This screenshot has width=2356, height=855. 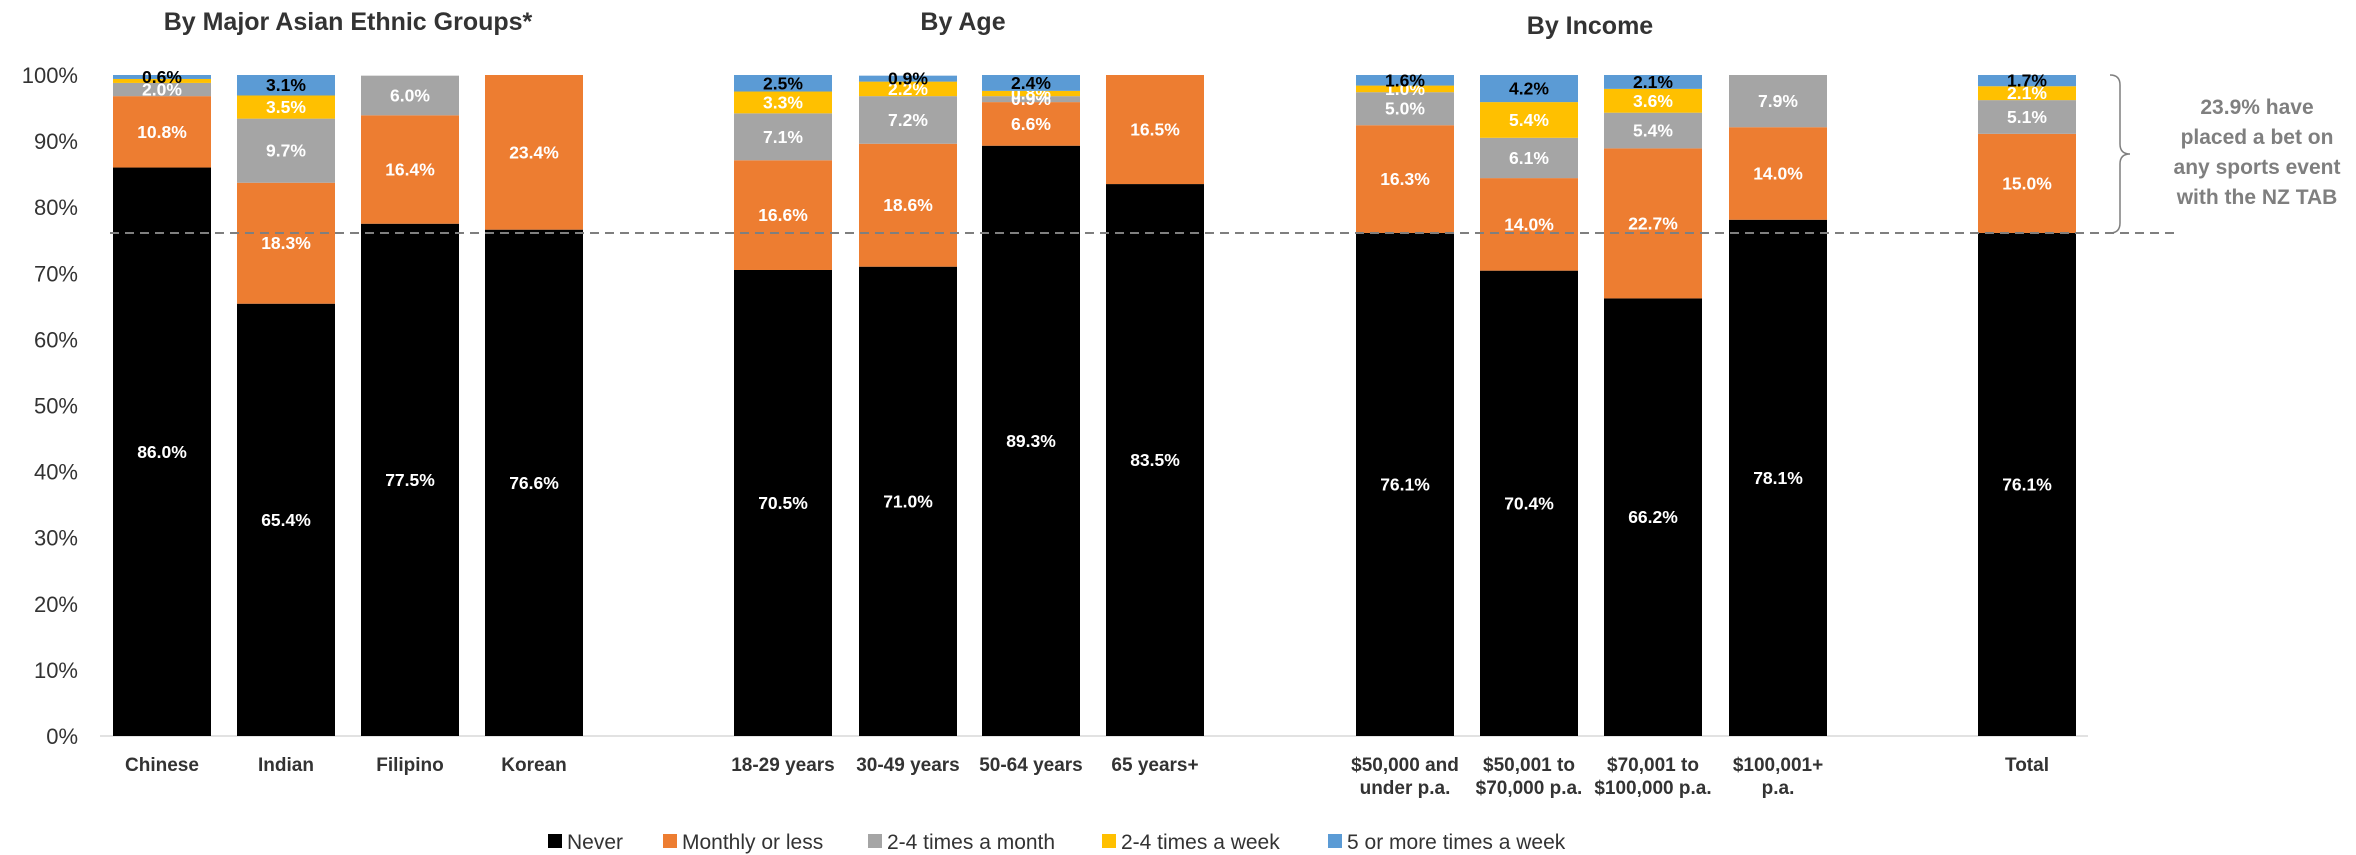 I want to click on x-category-label: $50,000 and, so click(x=1405, y=765).